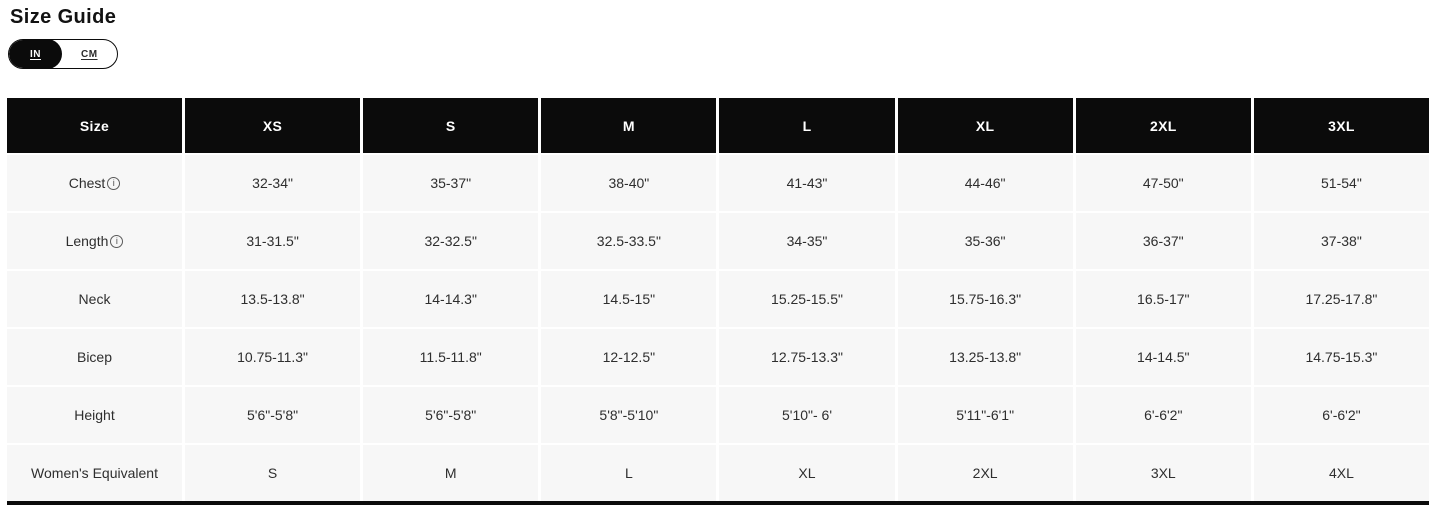  I want to click on unit-toggle: IN CM, so click(63, 54).